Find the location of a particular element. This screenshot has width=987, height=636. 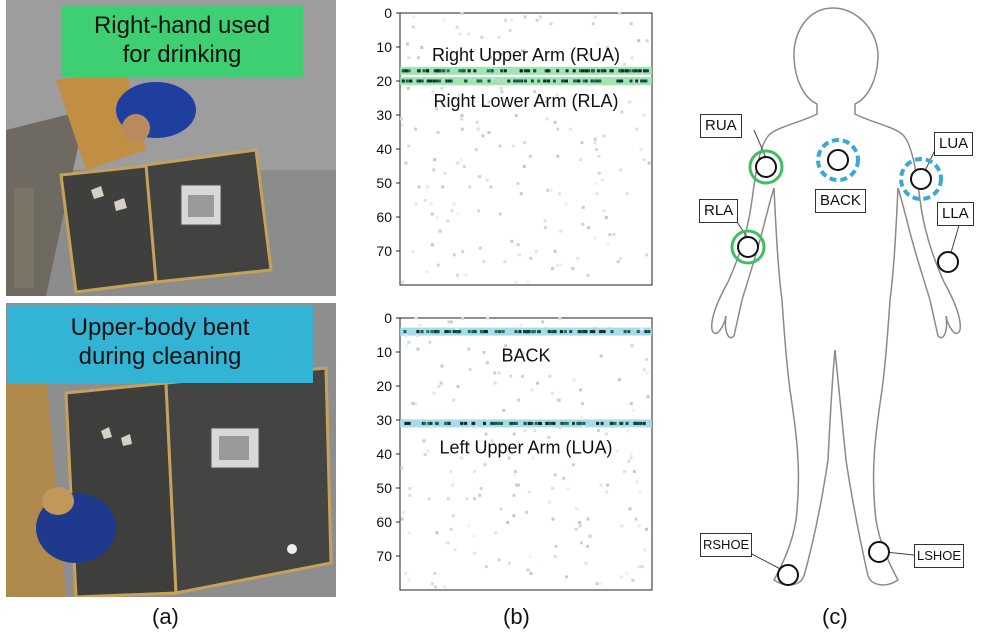

y-tick-label: 10 is located at coordinates (384, 47).